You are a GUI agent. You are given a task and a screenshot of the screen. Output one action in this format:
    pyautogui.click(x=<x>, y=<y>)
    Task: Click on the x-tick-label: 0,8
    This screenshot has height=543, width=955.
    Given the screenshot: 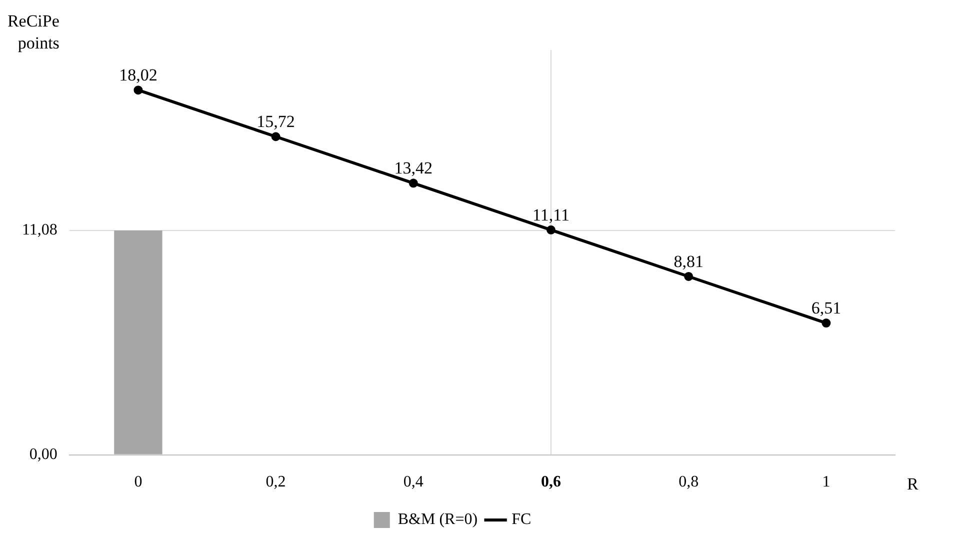 What is the action you would take?
    pyautogui.click(x=688, y=482)
    